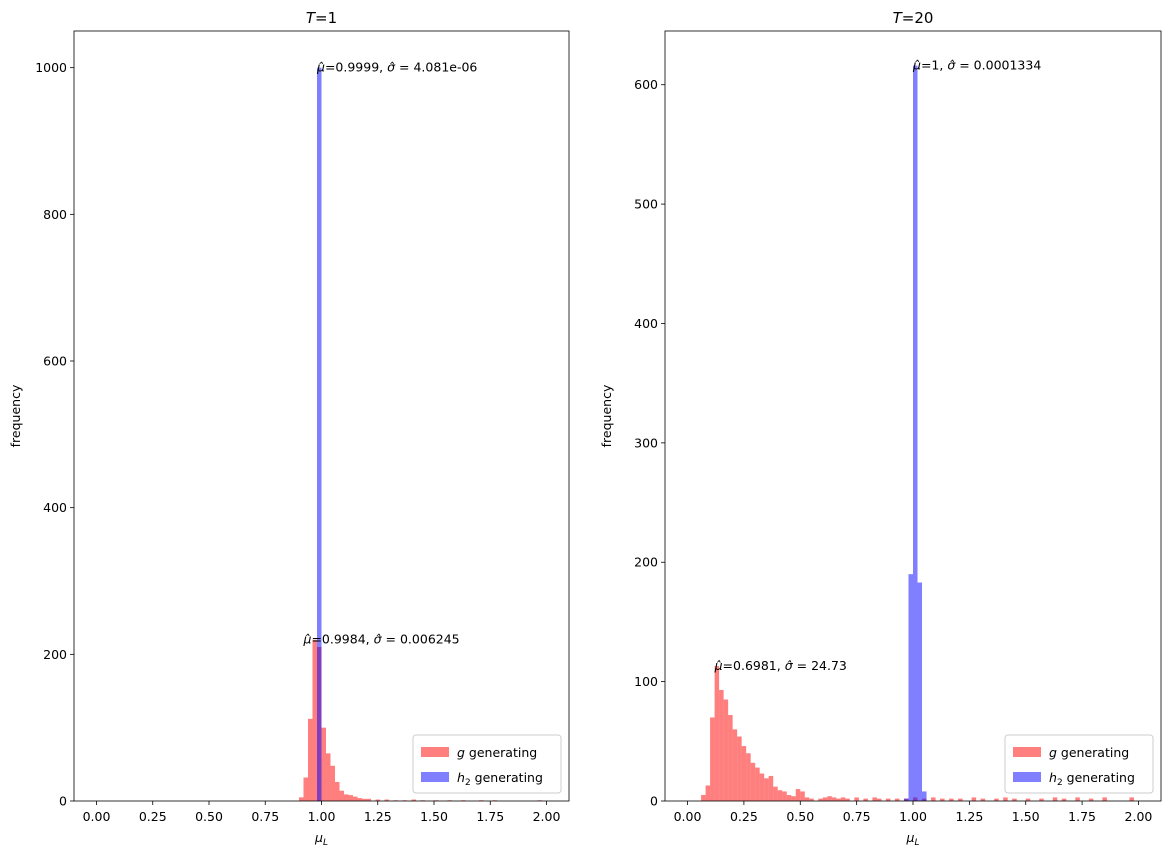 This screenshot has width=1169, height=855. What do you see at coordinates (497, 752) in the screenshot?
I see `legend-label: g generating` at bounding box center [497, 752].